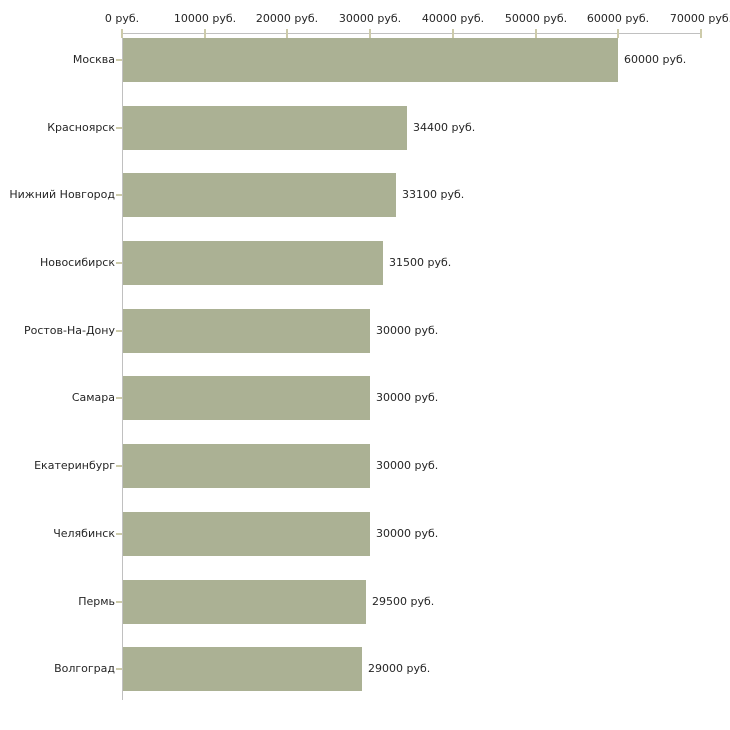 The width and height of the screenshot is (730, 730). I want to click on category-label: Ростов-На-Дону, so click(69, 330).